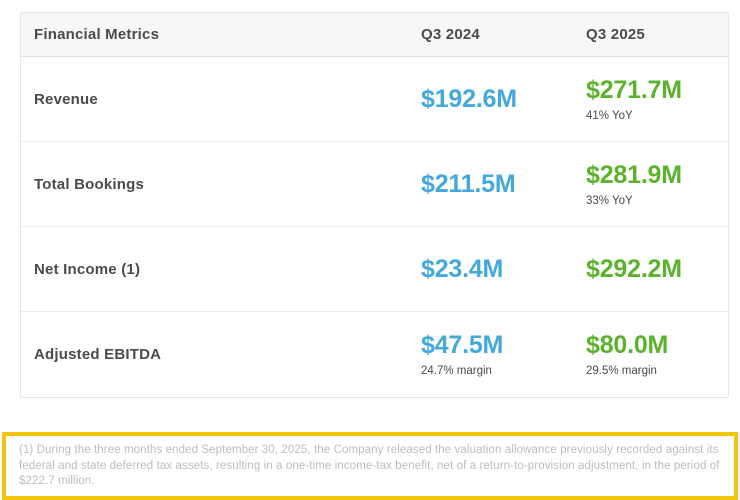  Describe the element at coordinates (98, 354) in the screenshot. I see `metric-label: Adjusted EBITDA` at that location.